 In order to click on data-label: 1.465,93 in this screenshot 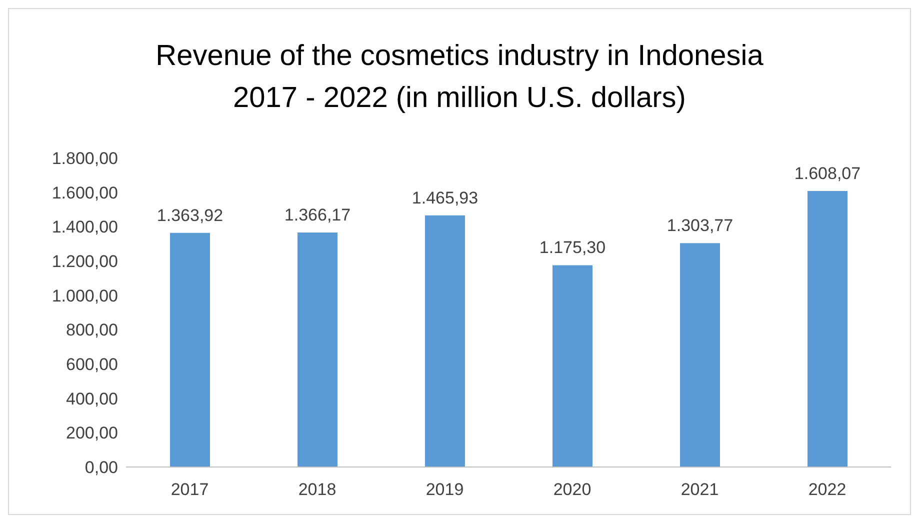, I will do `click(445, 198)`.